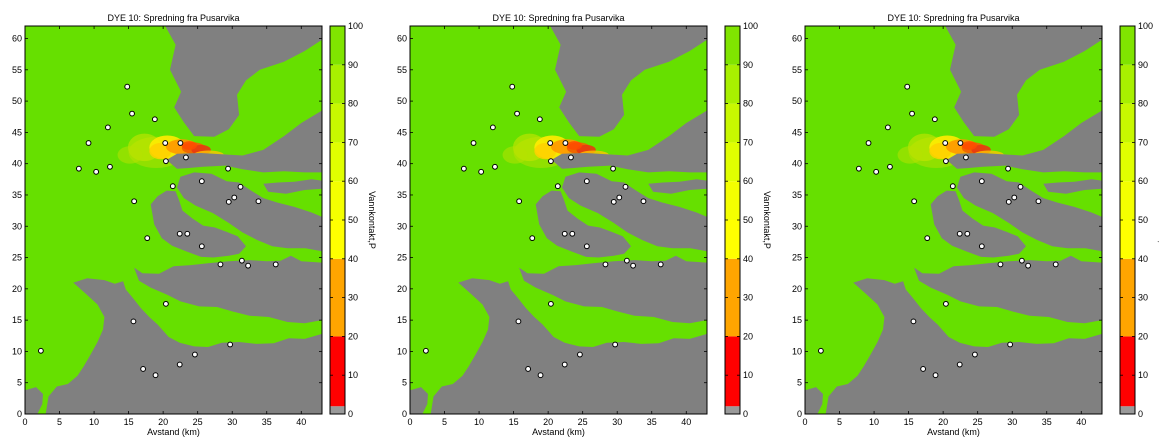  Describe the element at coordinates (748, 375) in the screenshot. I see `colorbar-tick-label: 10` at that location.